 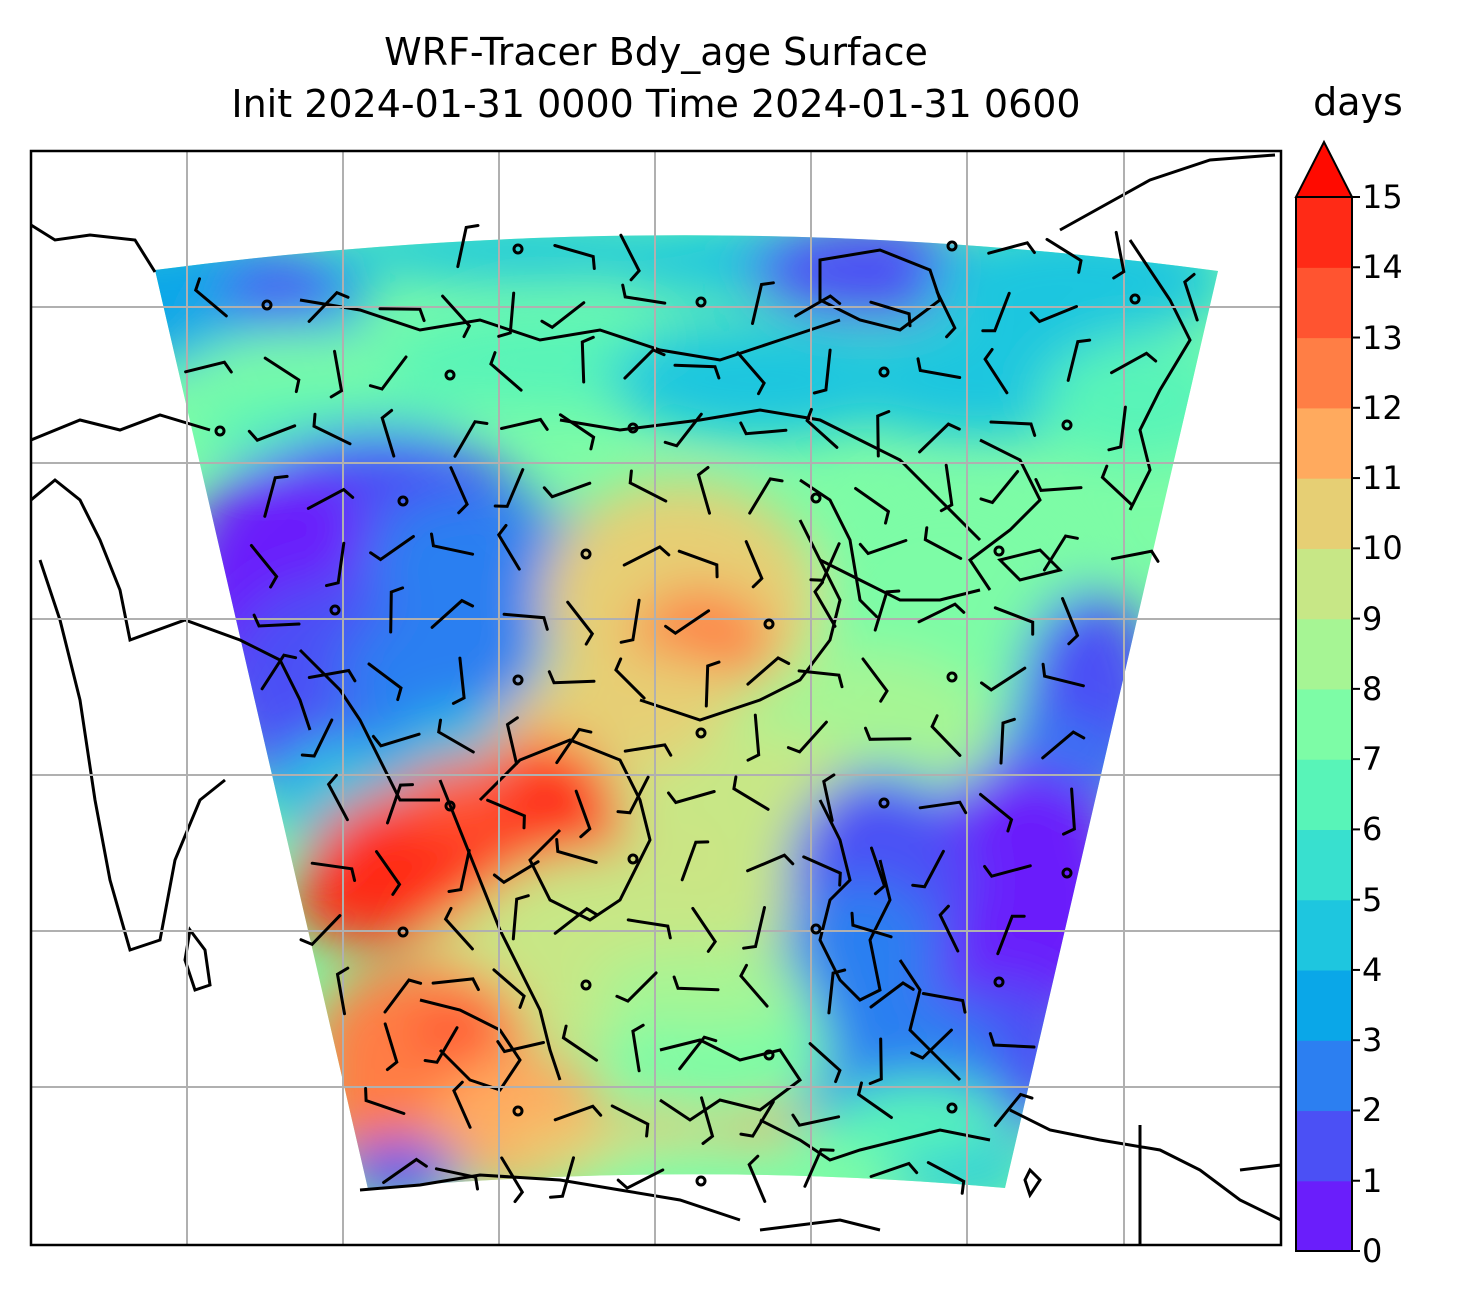 I want to click on colorbar-extend-arrow, so click(x=1324, y=168).